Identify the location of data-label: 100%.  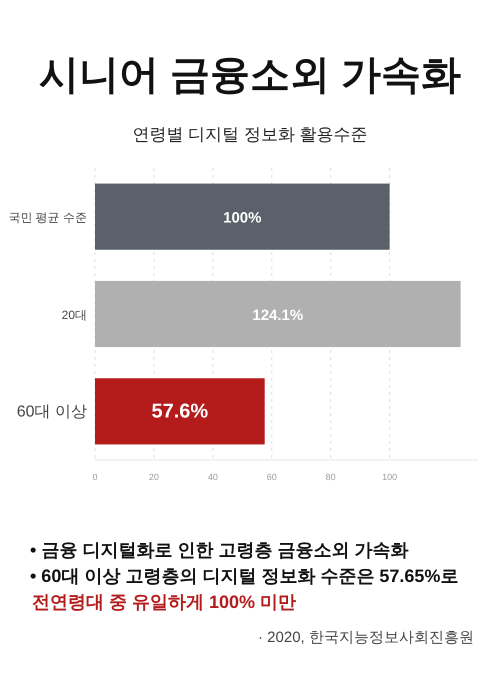
(242, 218).